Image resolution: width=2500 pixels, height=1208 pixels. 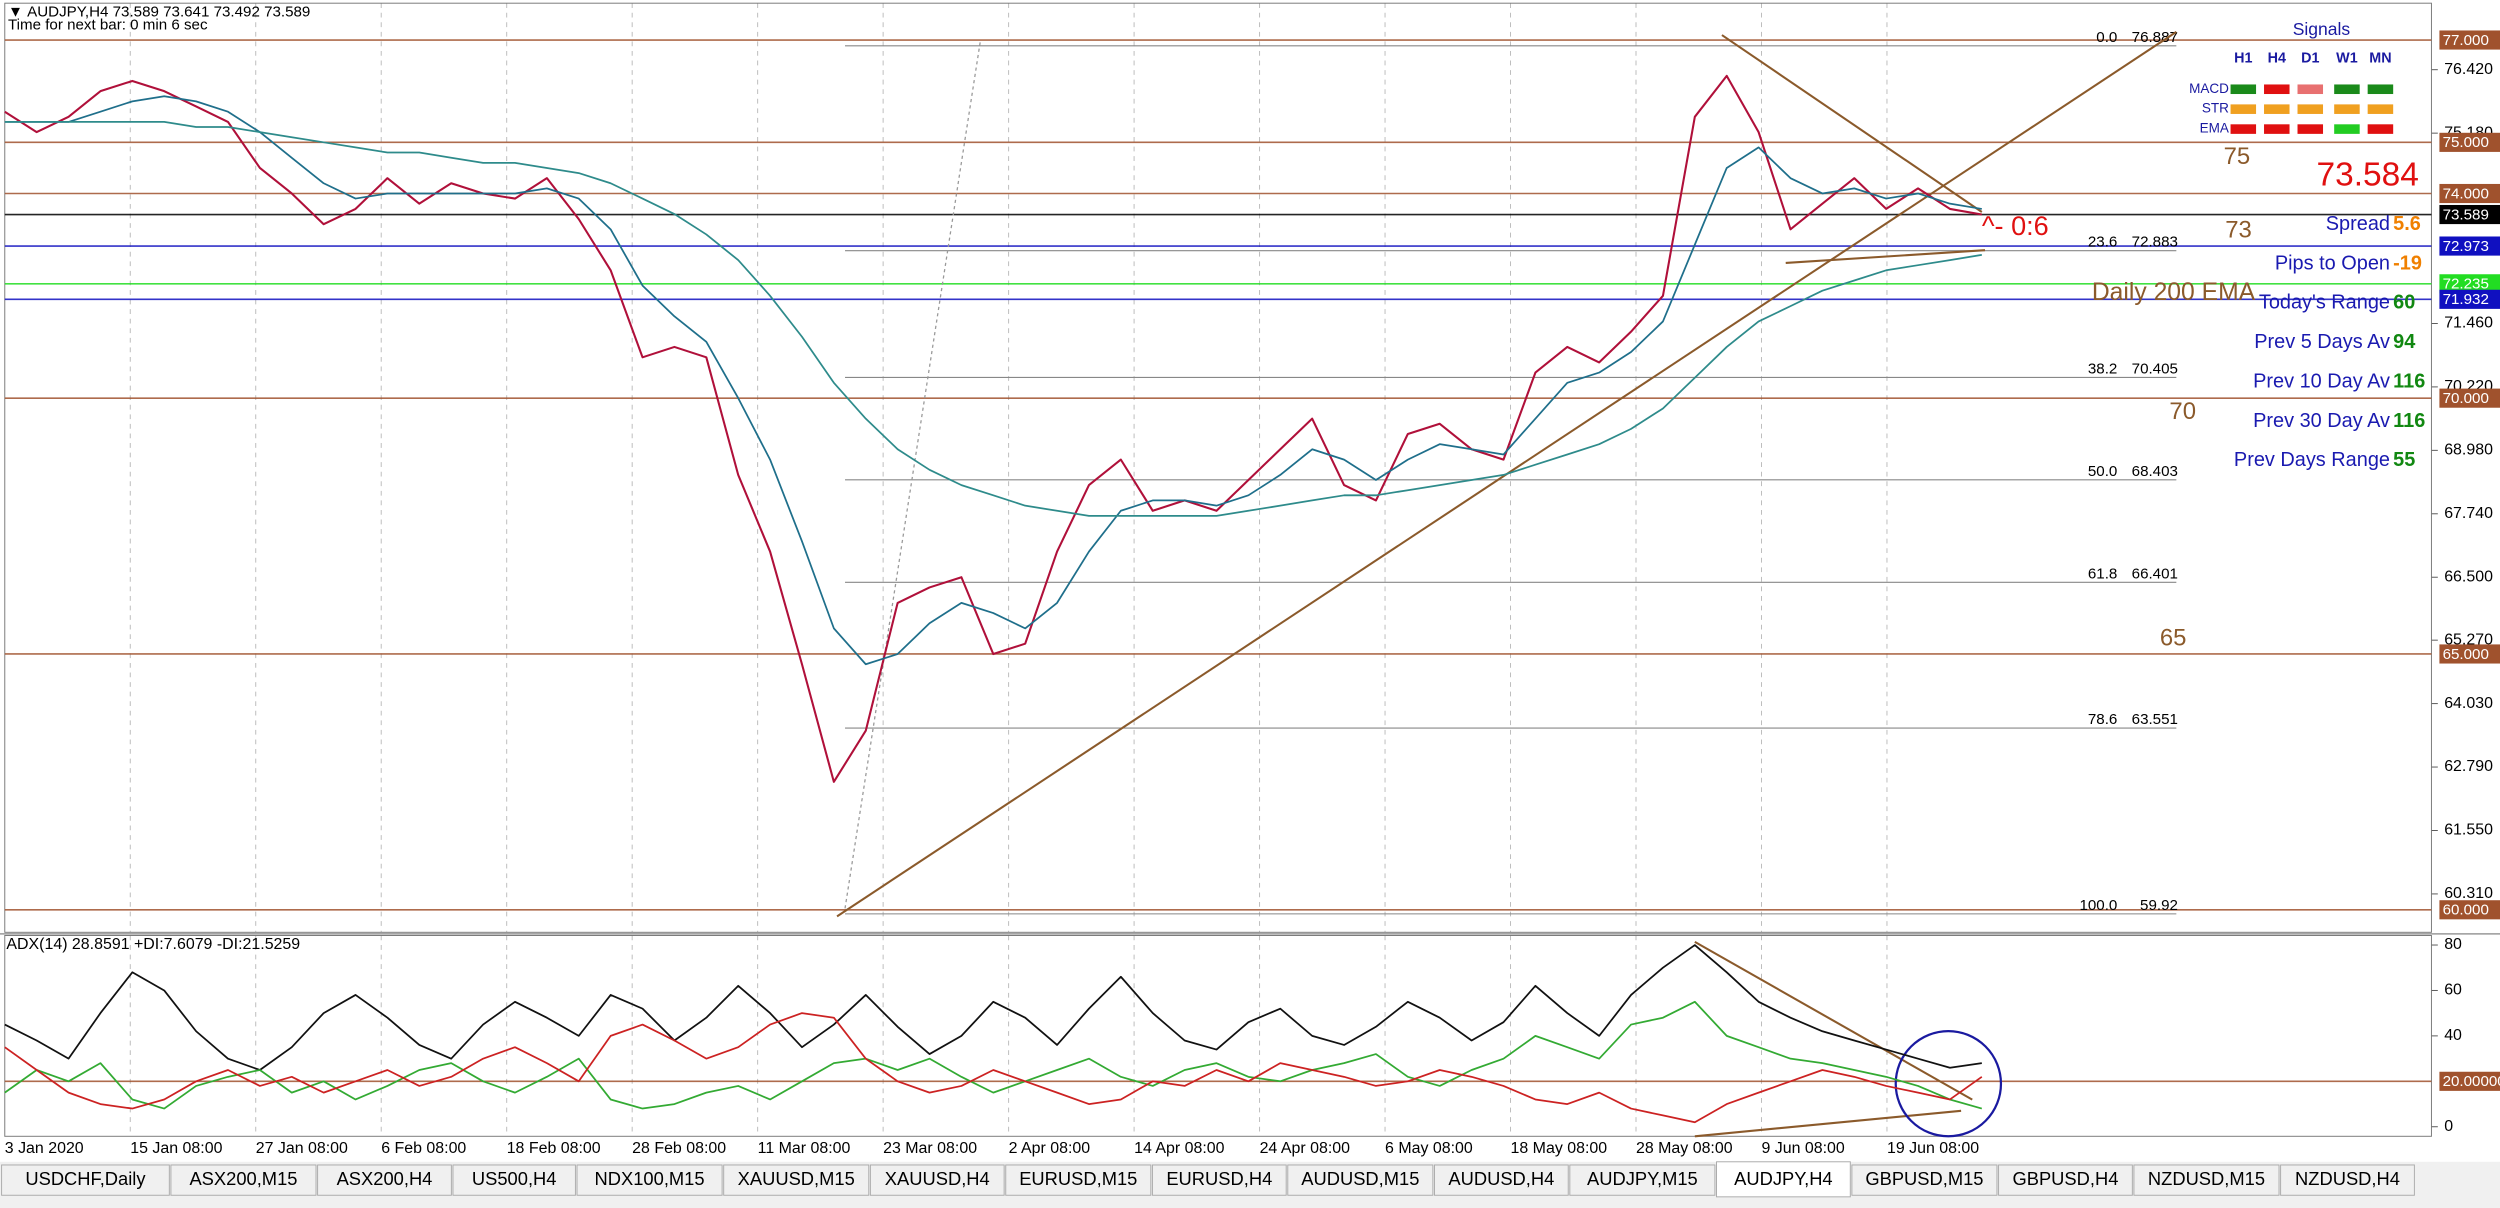 What do you see at coordinates (2155, 573) in the screenshot?
I see `fib-price: 66.401` at bounding box center [2155, 573].